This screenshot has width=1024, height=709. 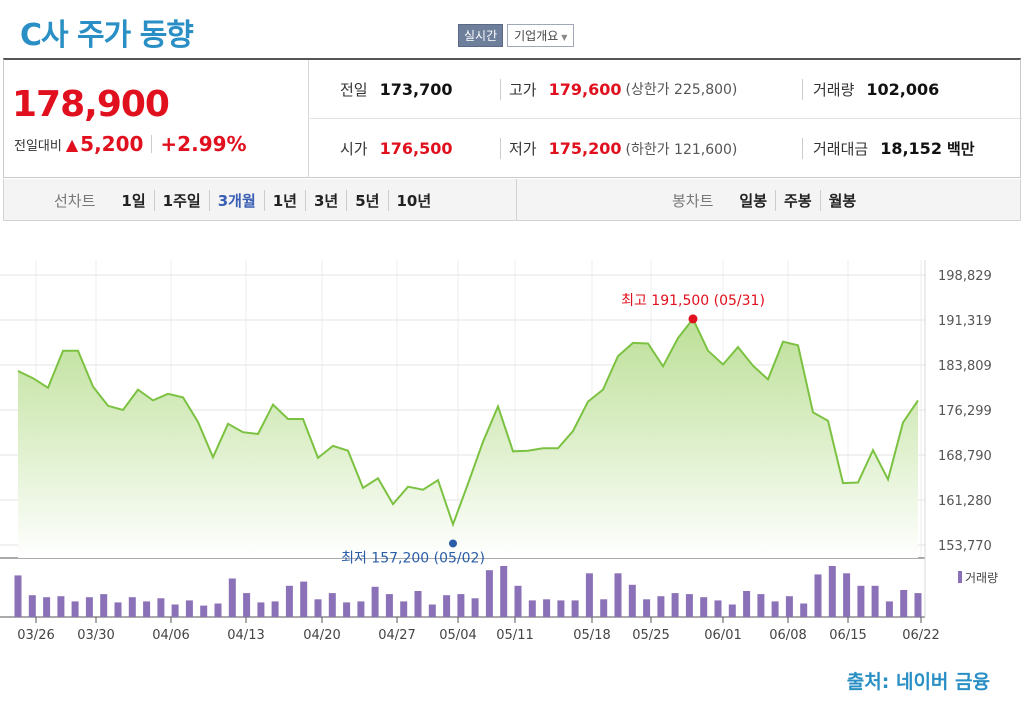 I want to click on x-tick-label: 06/22, so click(x=920, y=635).